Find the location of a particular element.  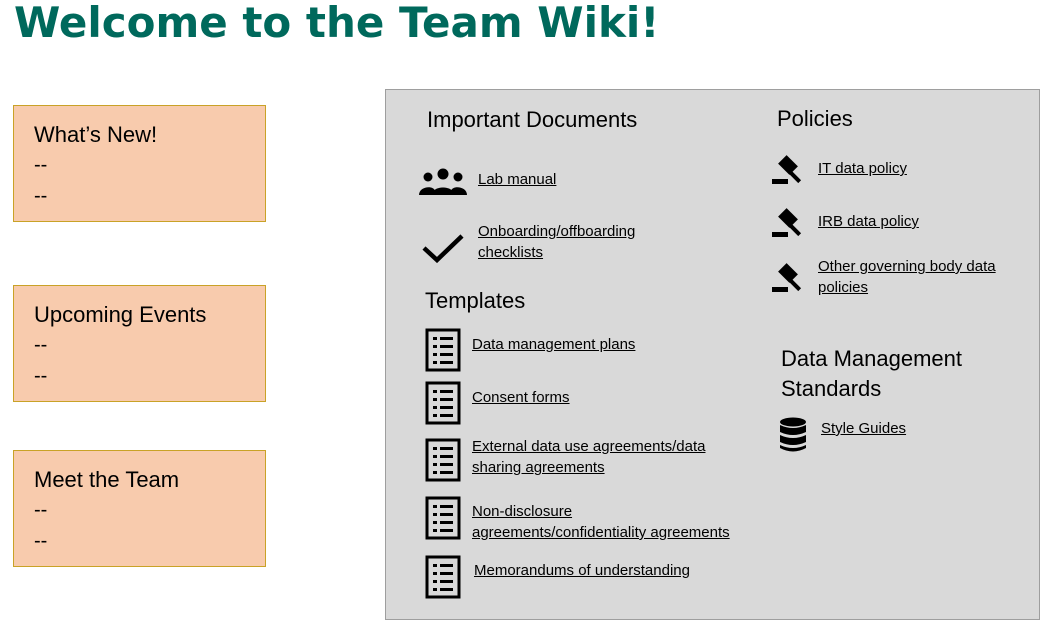

other-governing-body-policies-link: Other governing body data is located at coordinates (907, 266).